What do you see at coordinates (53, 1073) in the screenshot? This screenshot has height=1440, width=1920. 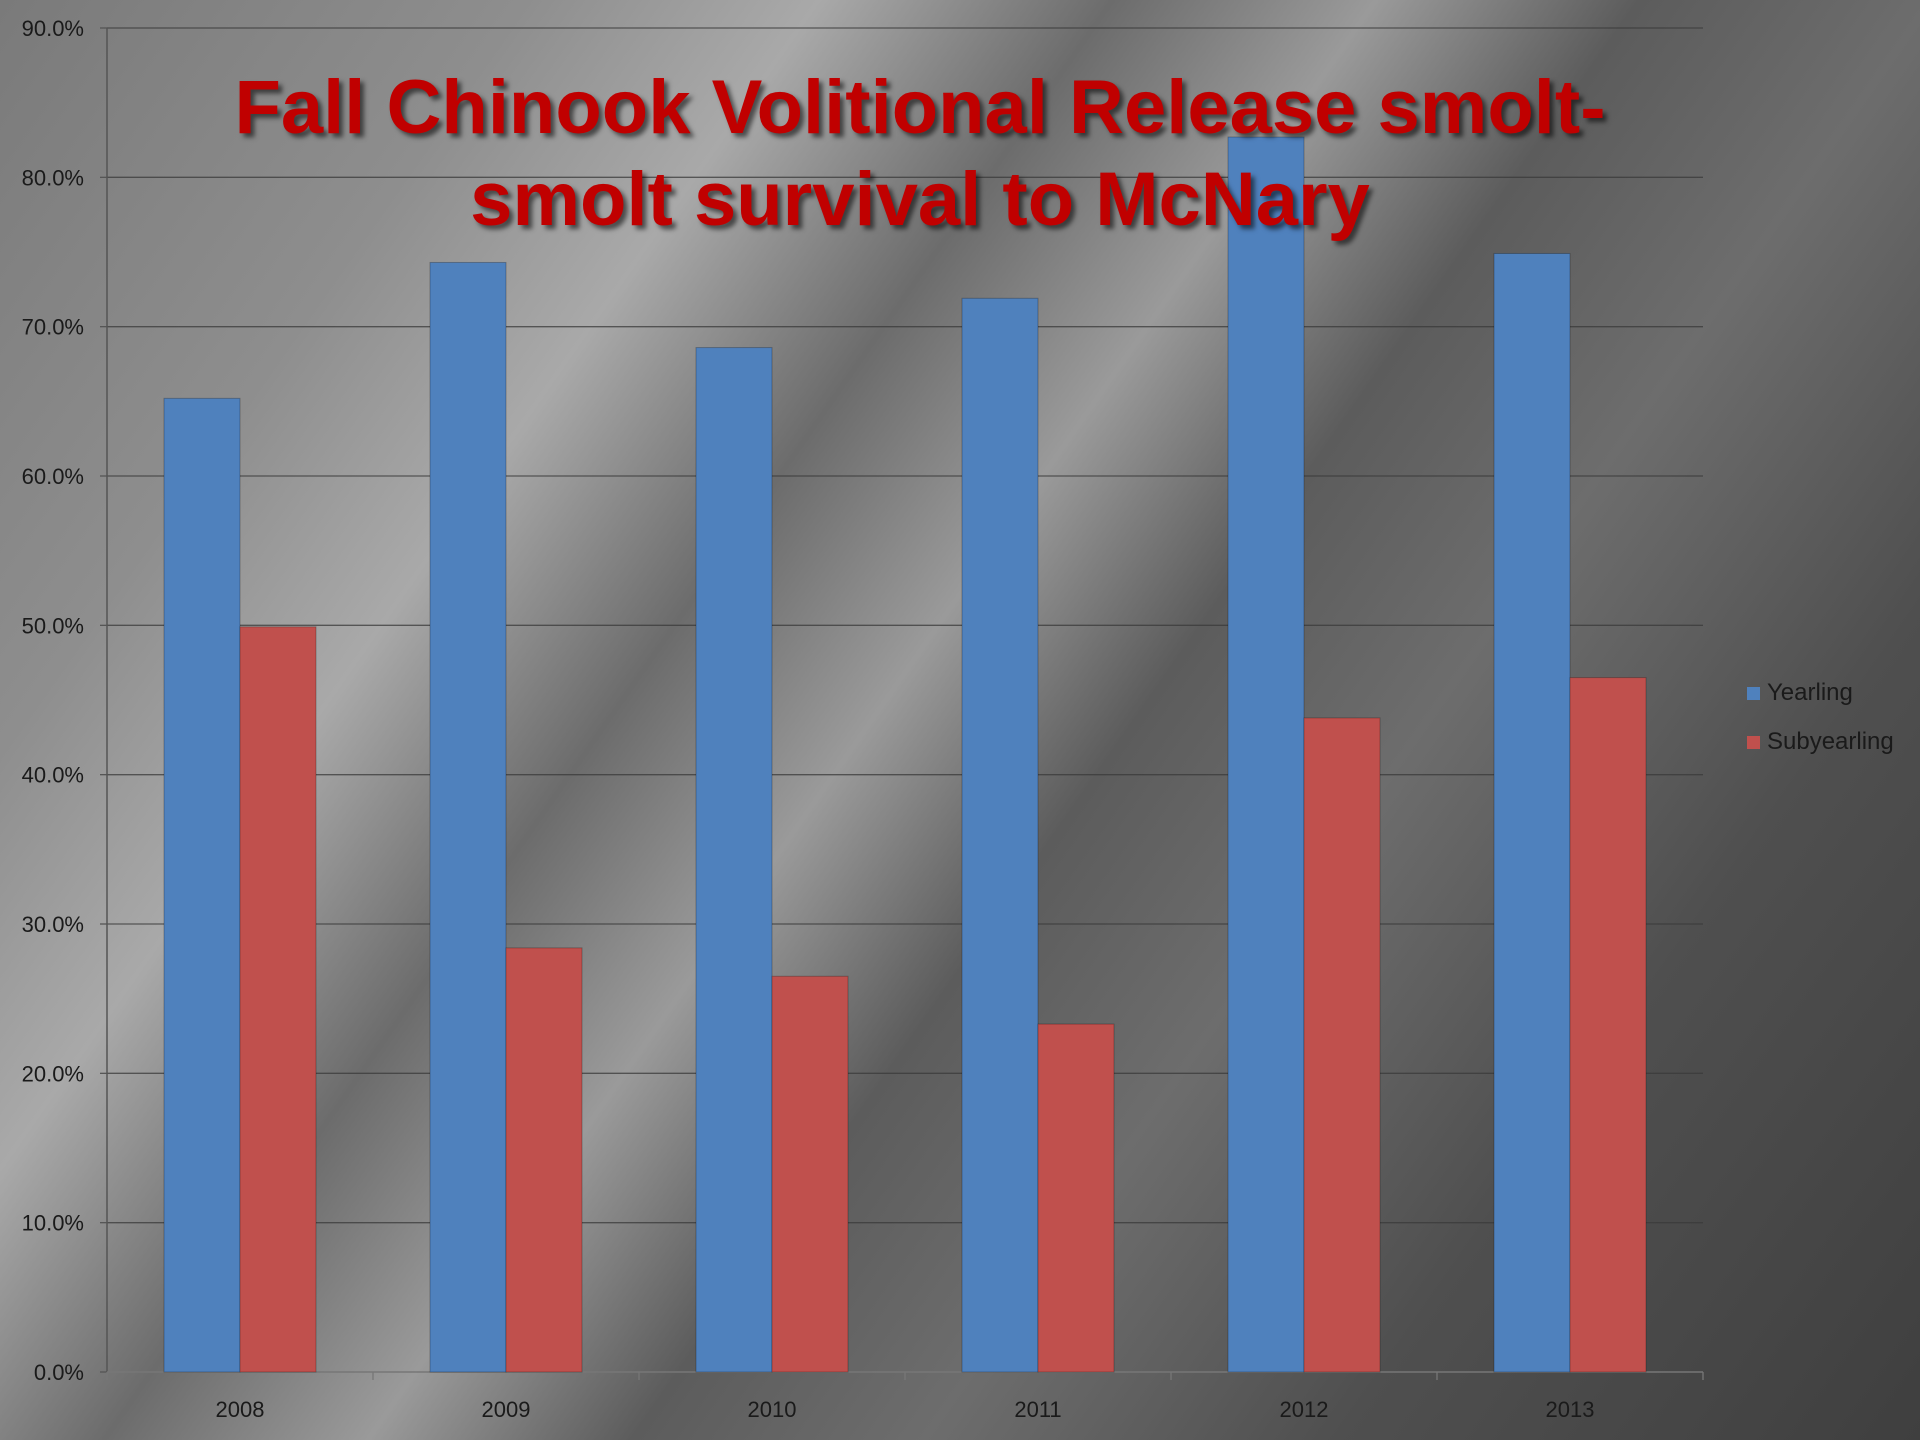 I see `y-tick-label: 20.0%` at bounding box center [53, 1073].